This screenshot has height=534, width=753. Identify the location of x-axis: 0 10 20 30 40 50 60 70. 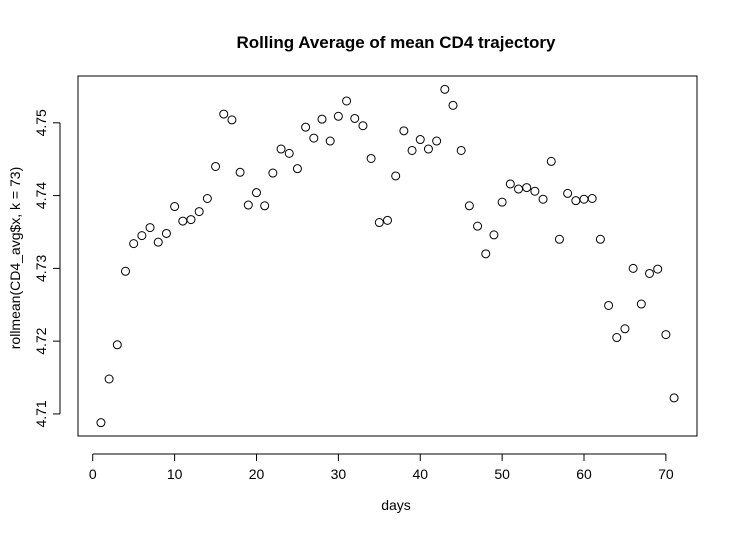
(381, 467).